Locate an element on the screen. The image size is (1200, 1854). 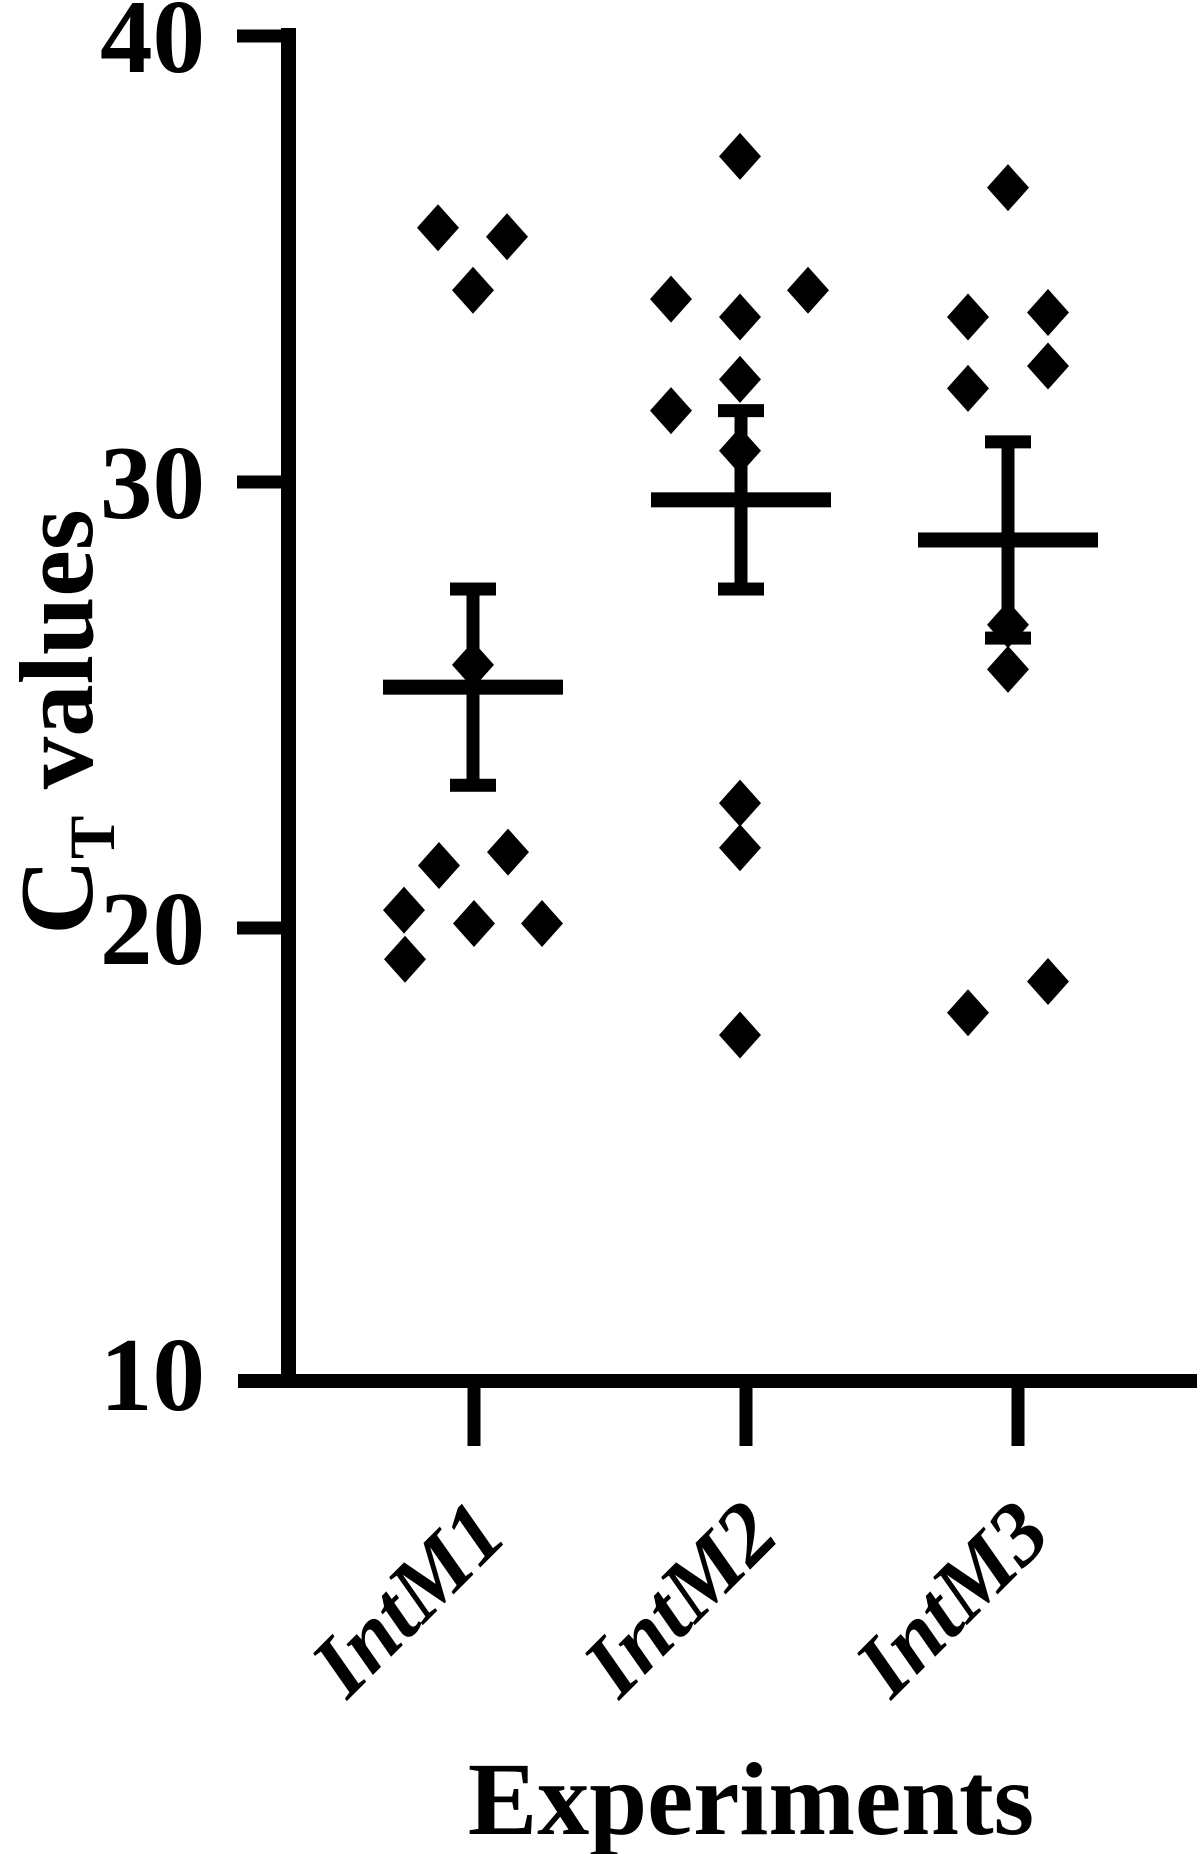
y-tick-label-30: 30 is located at coordinates (152, 482).